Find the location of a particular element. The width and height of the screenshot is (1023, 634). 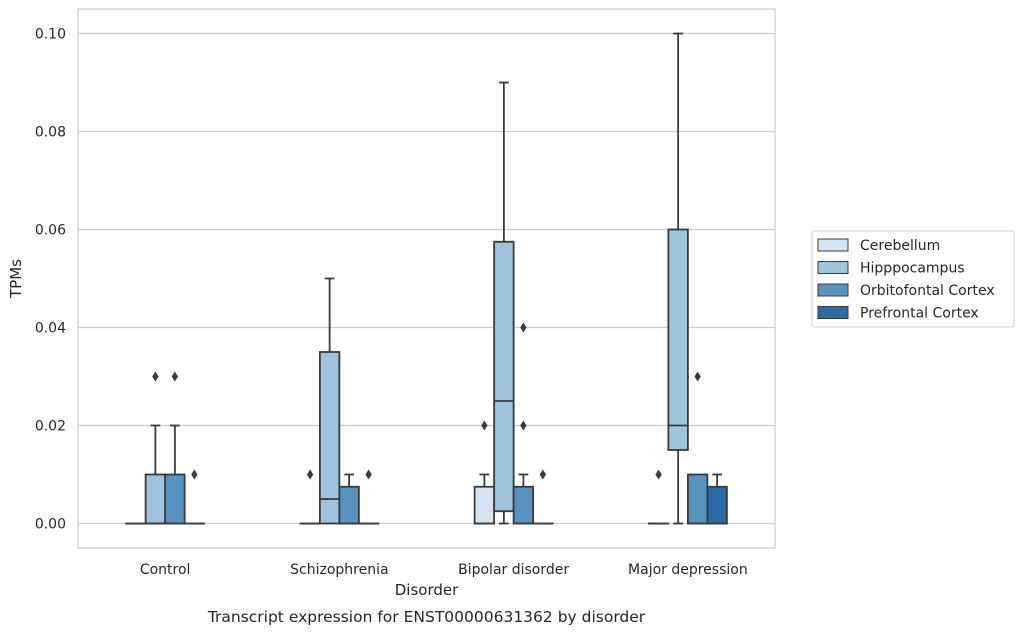

y-tick-label: 0.06 is located at coordinates (50, 231).